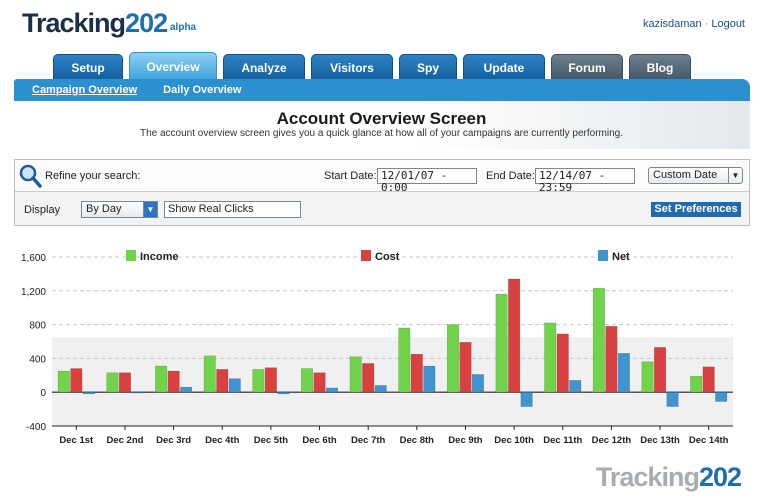 The height and width of the screenshot is (500, 763). Describe the element at coordinates (104, 209) in the screenshot. I see `display-select-value: By Day` at that location.